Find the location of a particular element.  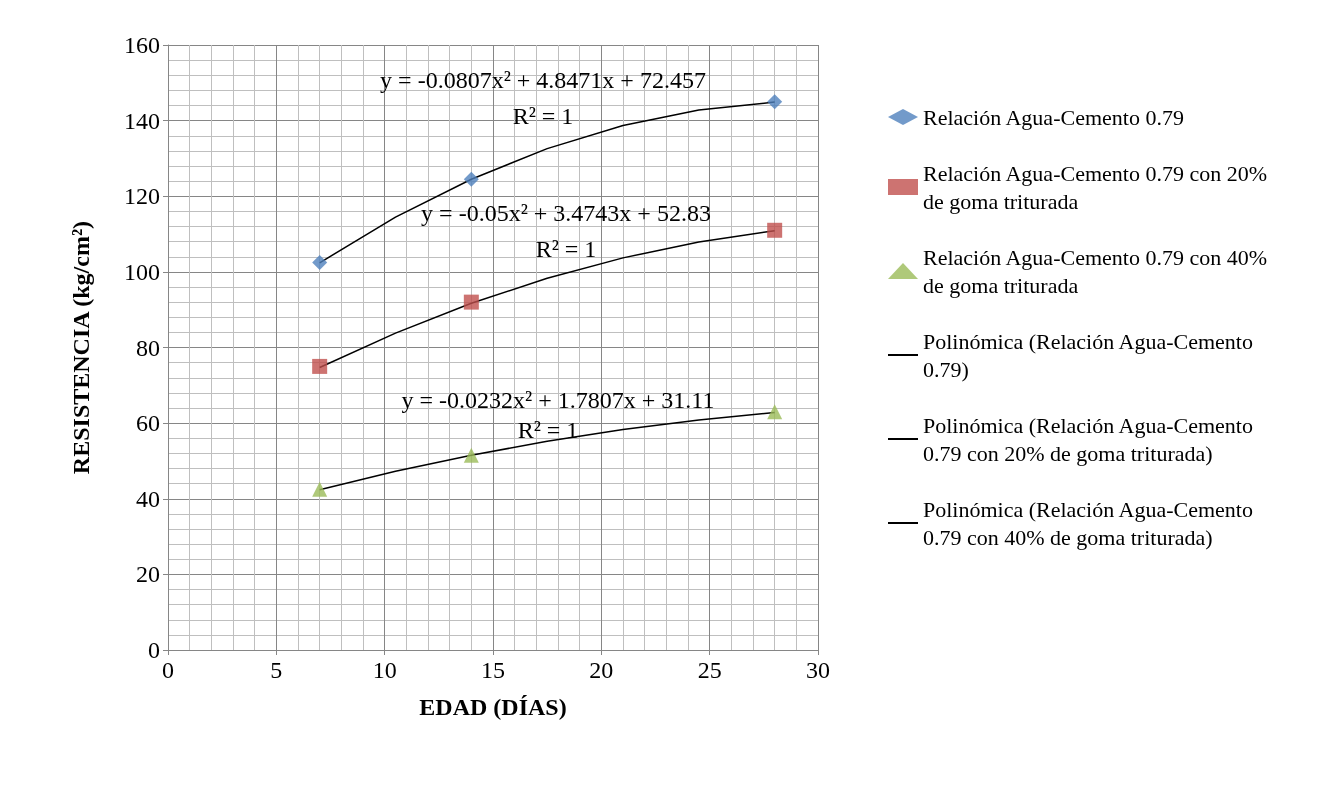

y-tick-label: 100 is located at coordinates (142, 271).